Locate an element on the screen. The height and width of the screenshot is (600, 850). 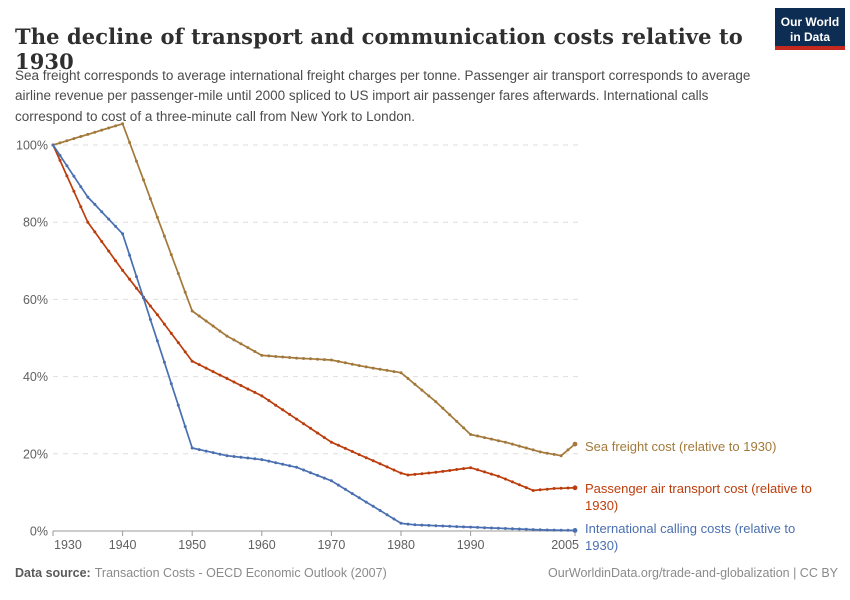
data-source-label: Data source: is located at coordinates (53, 573).